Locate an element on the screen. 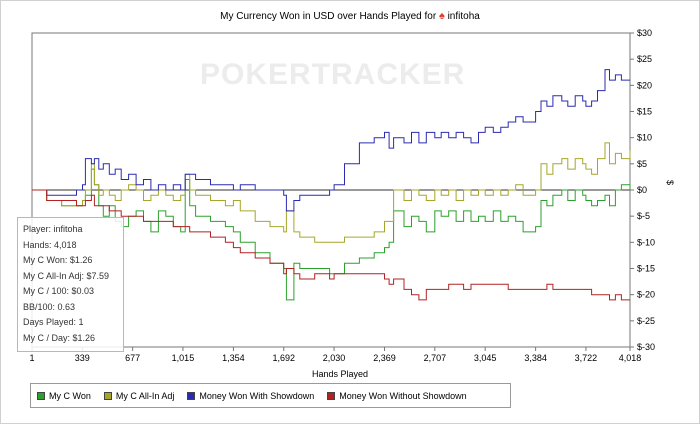 Image resolution: width=700 pixels, height=424 pixels. x-tick-label: 339 is located at coordinates (82, 358).